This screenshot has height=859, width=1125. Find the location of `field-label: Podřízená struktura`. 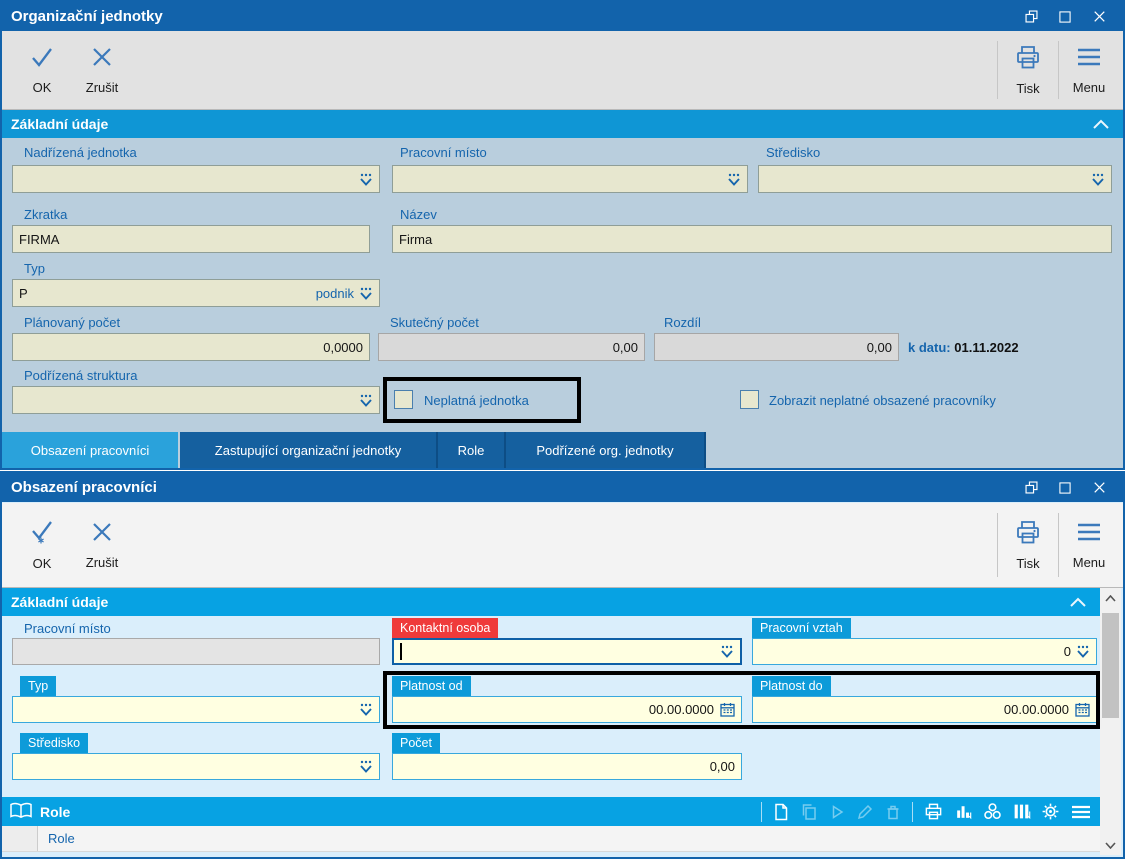

field-label: Podřízená struktura is located at coordinates (81, 375).